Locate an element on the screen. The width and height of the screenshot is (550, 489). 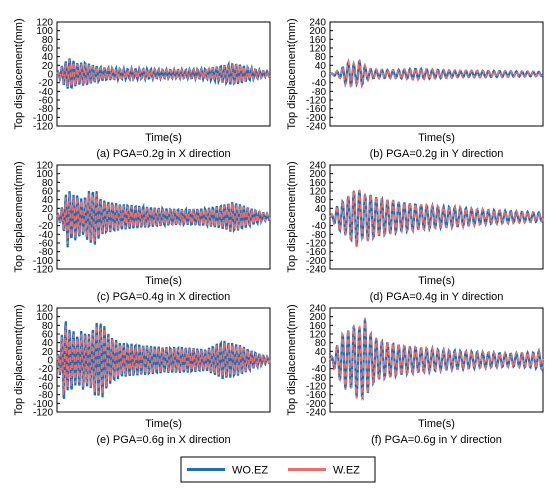
ytick-label-b-3: -120 is located at coordinates (316, 101).